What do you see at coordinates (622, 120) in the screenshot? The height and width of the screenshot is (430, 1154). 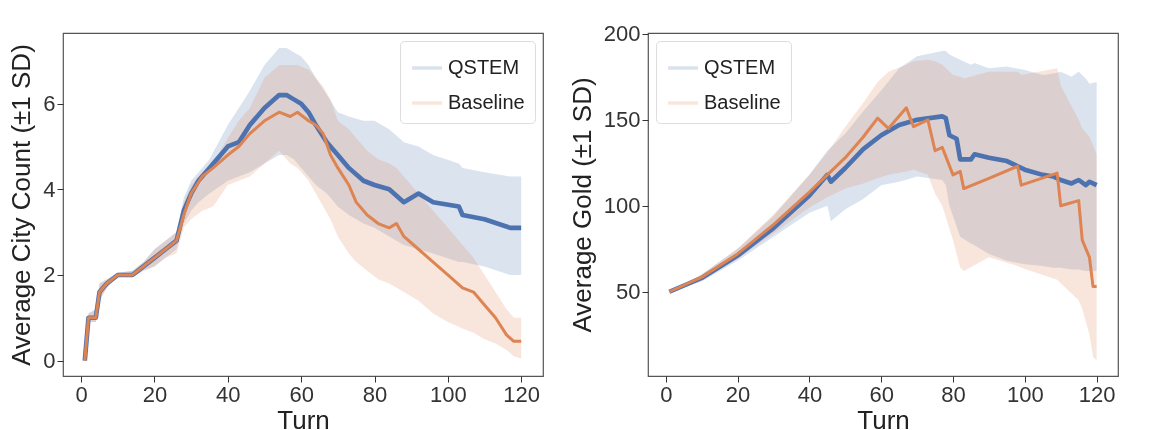 I see `y-tick-label: 150` at bounding box center [622, 120].